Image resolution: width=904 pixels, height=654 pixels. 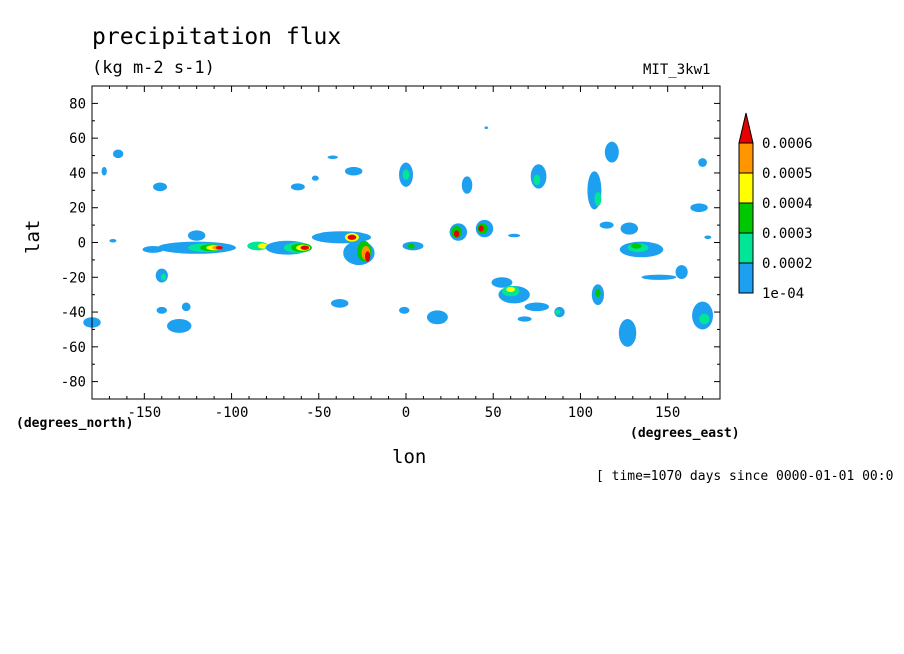 What do you see at coordinates (153, 68) in the screenshot?
I see `chart-units: (kg m-2 s-1)` at bounding box center [153, 68].